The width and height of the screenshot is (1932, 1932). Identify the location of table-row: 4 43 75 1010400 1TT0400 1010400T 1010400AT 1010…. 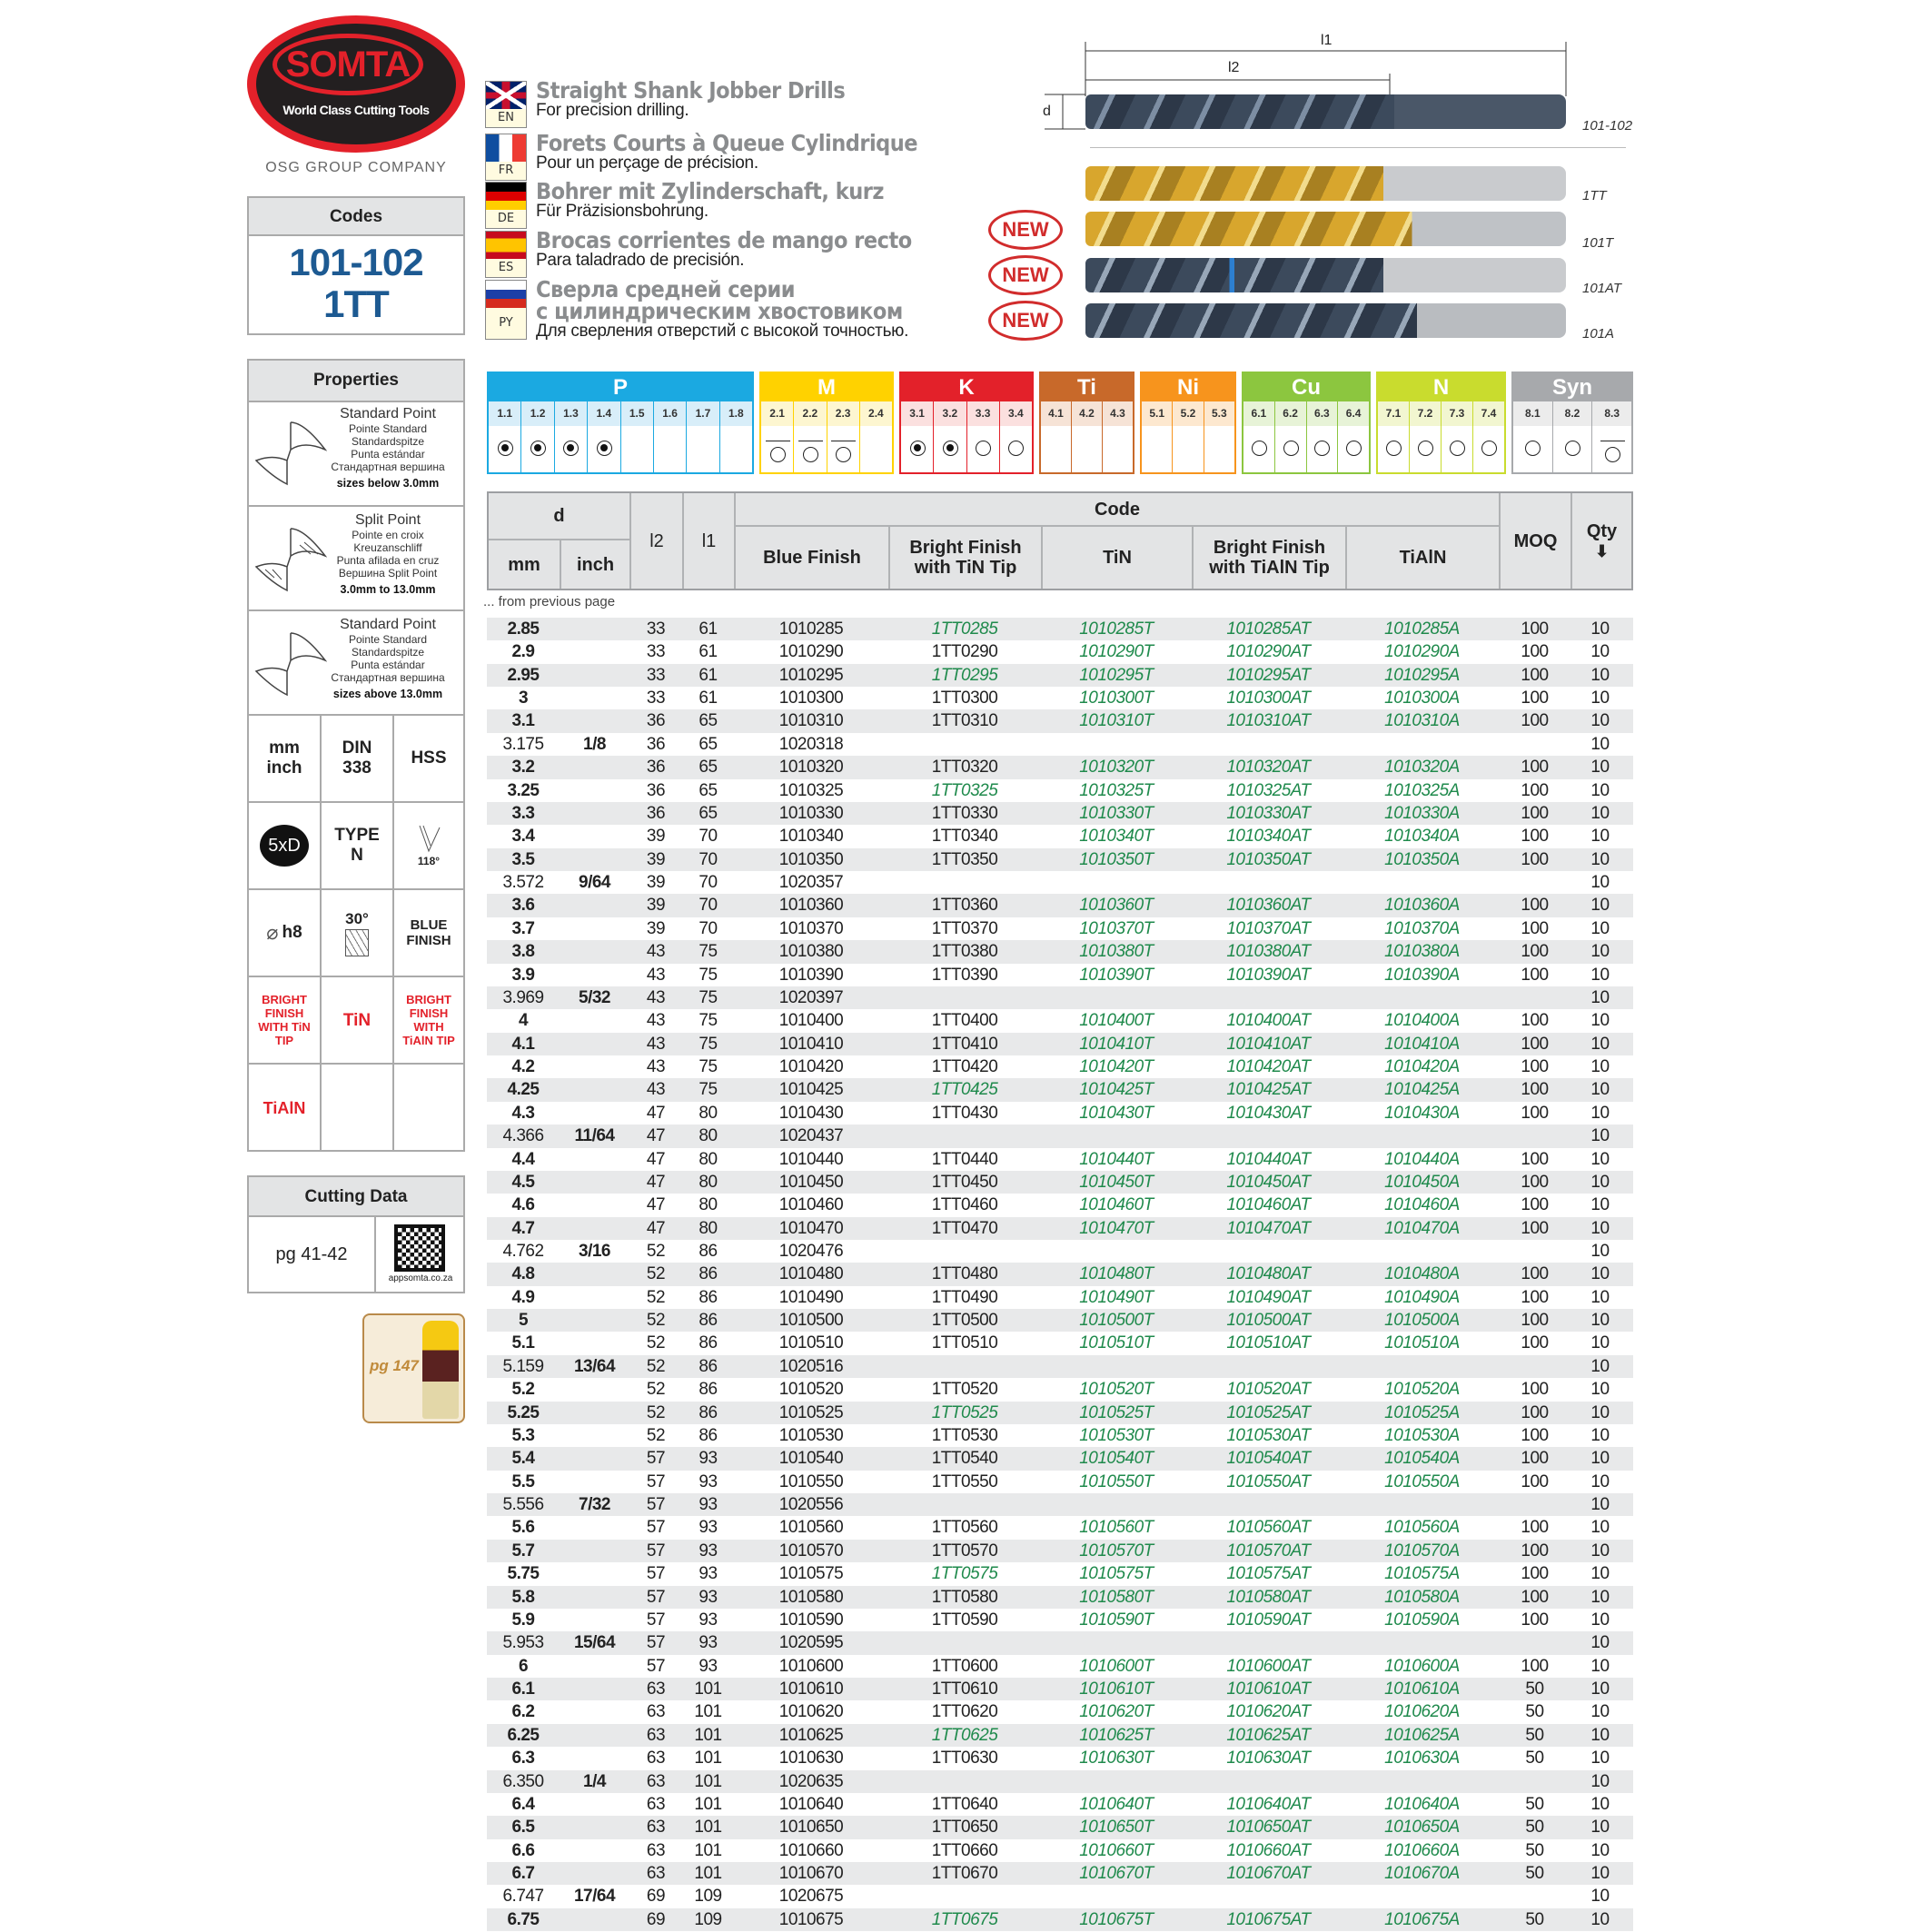
(1060, 1020).